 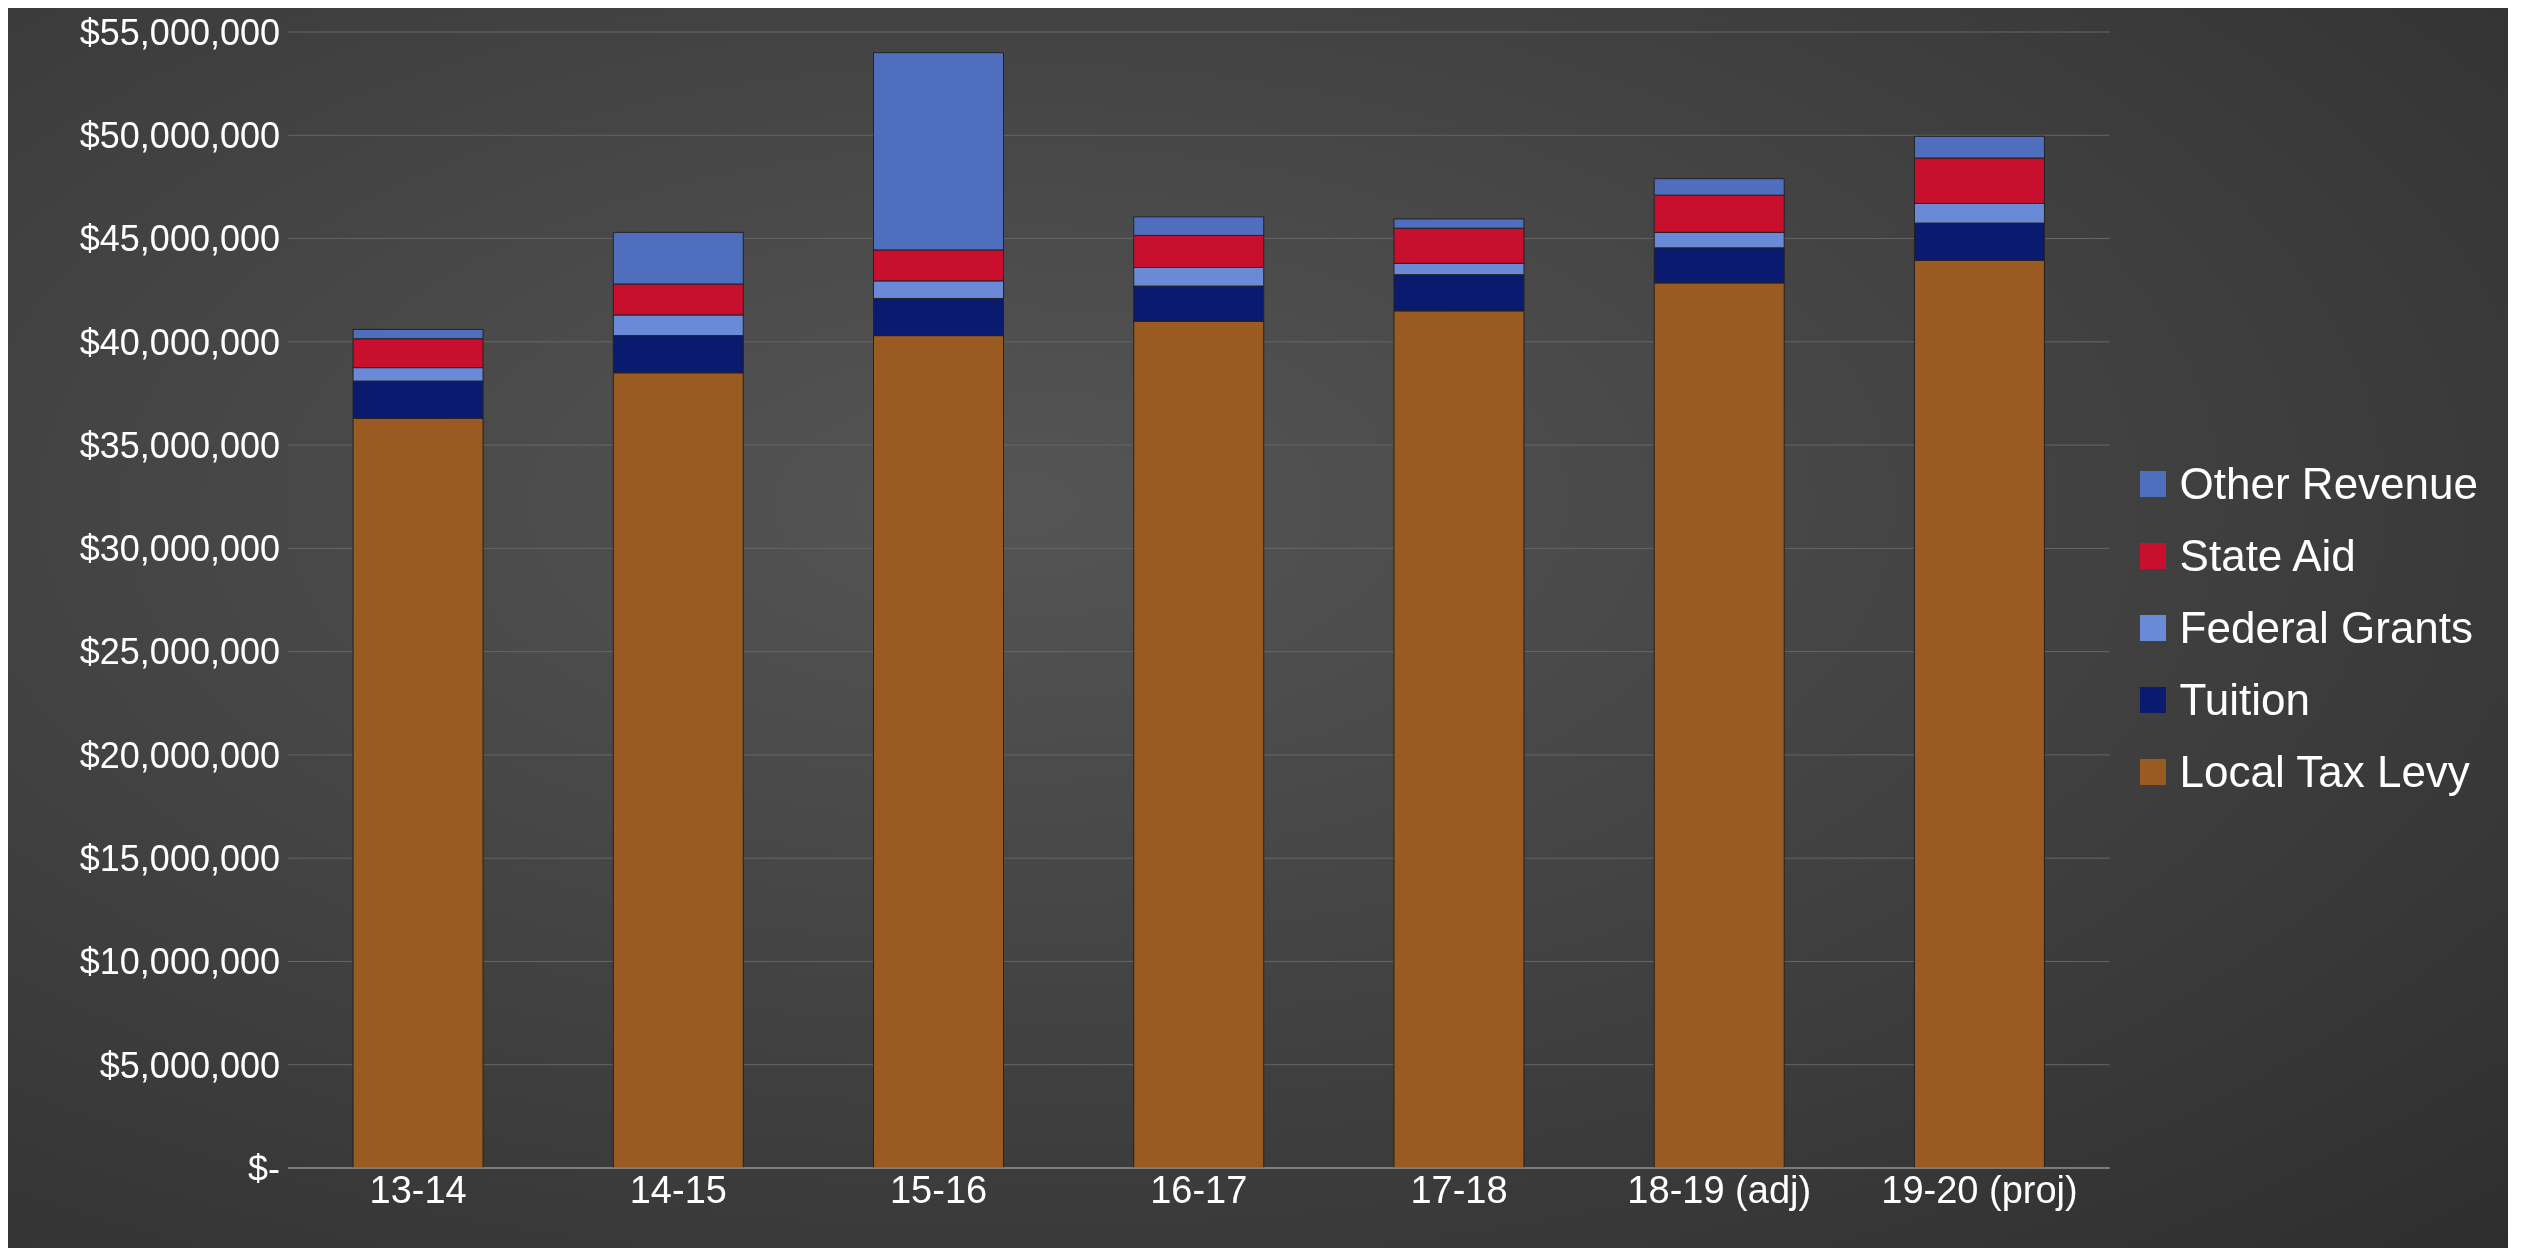 What do you see at coordinates (179, 755) in the screenshot?
I see `y-tick-label: $20,000,000` at bounding box center [179, 755].